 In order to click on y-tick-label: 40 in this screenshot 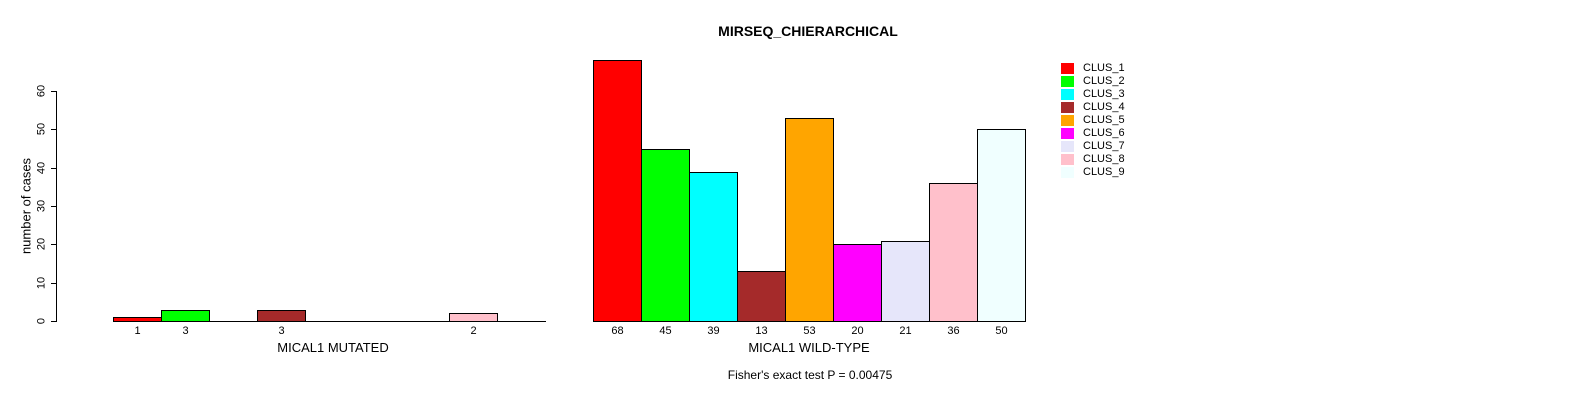, I will do `click(41, 167)`.